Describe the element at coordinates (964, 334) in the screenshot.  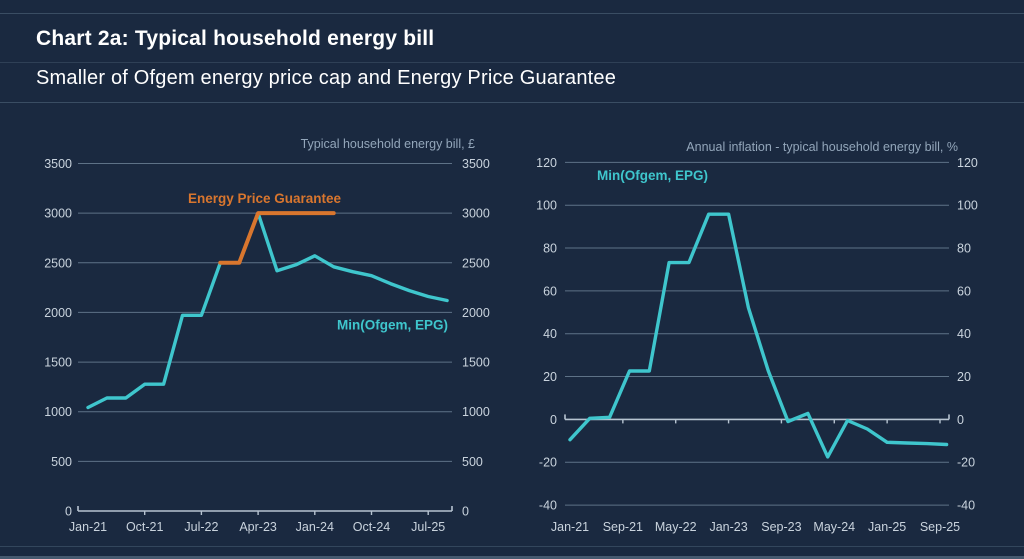
I see `y-tick-right-40: 40` at that location.